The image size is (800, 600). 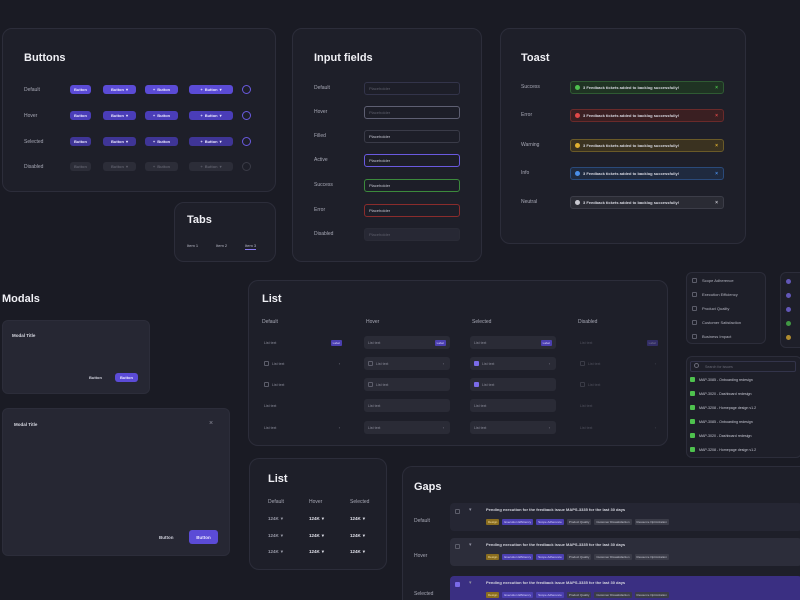 What do you see at coordinates (716, 322) in the screenshot?
I see `checklist-item: Customer Satisfaction` at bounding box center [716, 322].